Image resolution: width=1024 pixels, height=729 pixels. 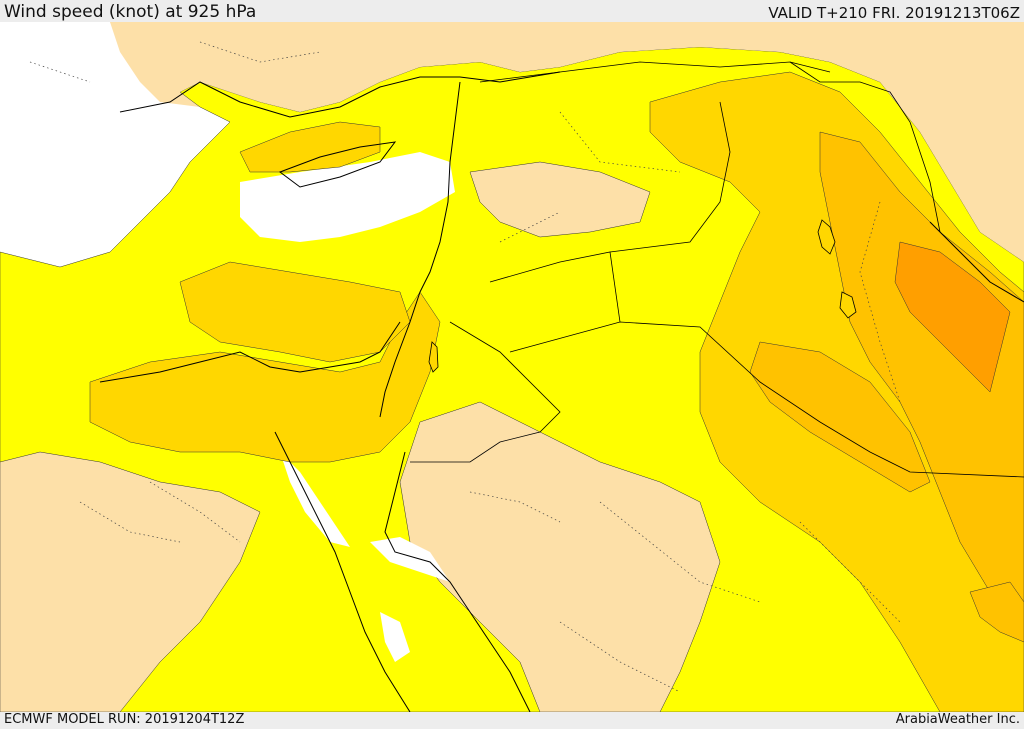 What do you see at coordinates (433, 357) in the screenshot?
I see `dead-sea` at bounding box center [433, 357].